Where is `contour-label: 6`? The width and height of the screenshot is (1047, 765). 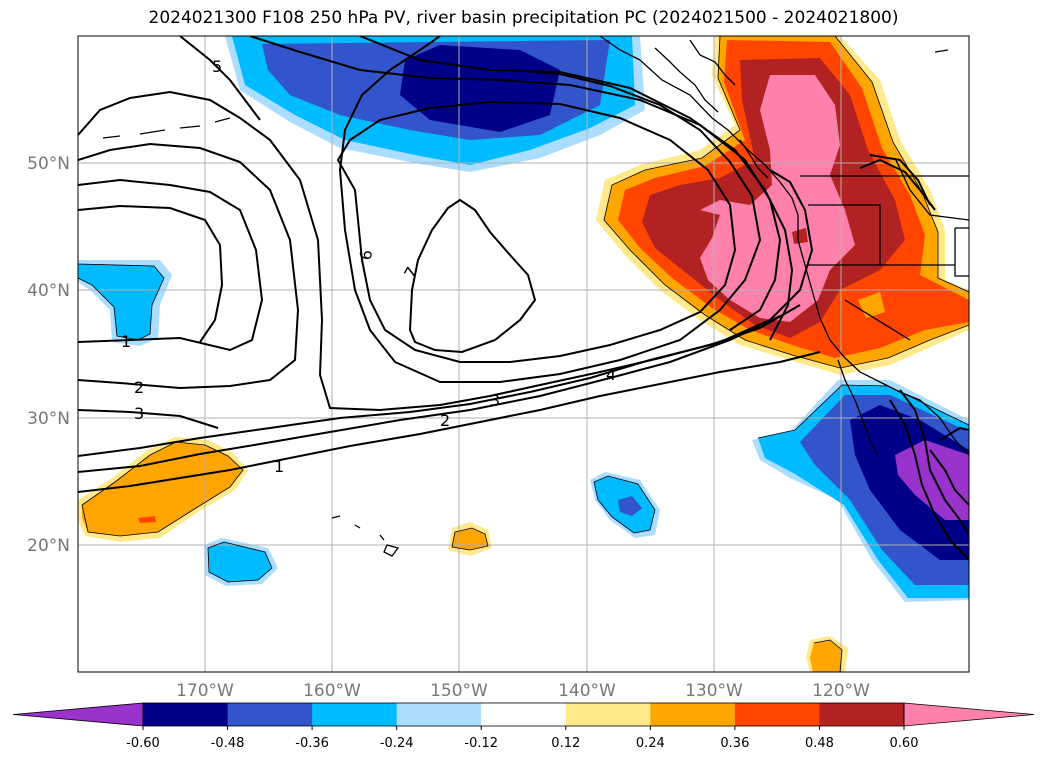 contour-label: 6 is located at coordinates (366, 254).